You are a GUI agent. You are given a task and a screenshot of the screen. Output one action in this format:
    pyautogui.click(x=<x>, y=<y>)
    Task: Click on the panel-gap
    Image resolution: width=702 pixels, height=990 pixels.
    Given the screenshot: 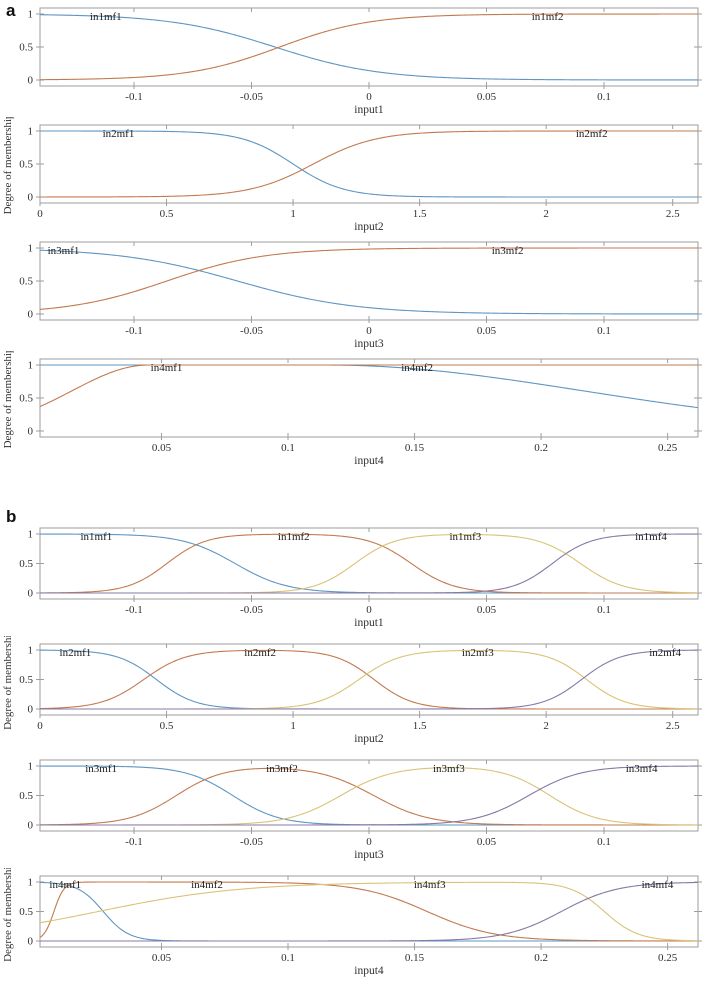 What is the action you would take?
    pyautogui.click(x=351, y=494)
    